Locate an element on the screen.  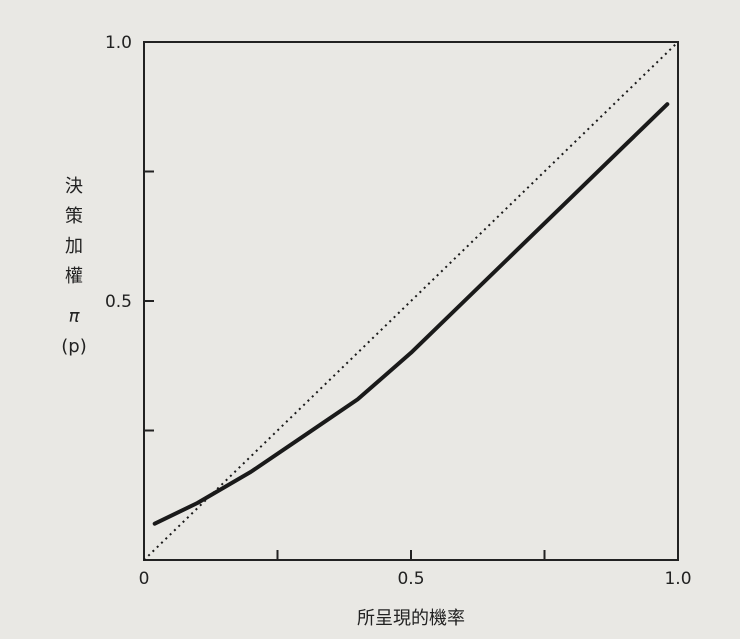
y-axis-title-line-2: 加 is located at coordinates (74, 246).